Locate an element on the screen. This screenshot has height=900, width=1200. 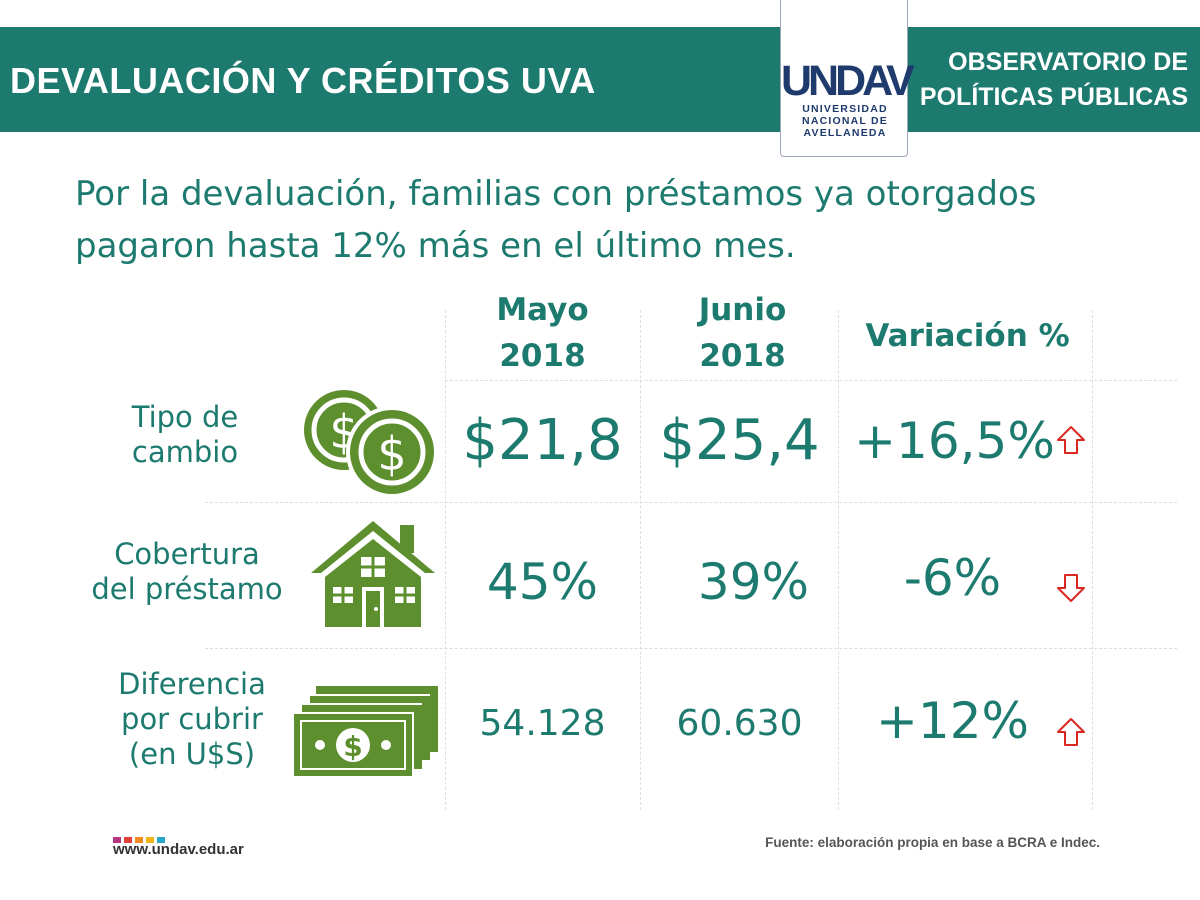
column-header-mayo: Mayo 2018 is located at coordinates (542, 333).